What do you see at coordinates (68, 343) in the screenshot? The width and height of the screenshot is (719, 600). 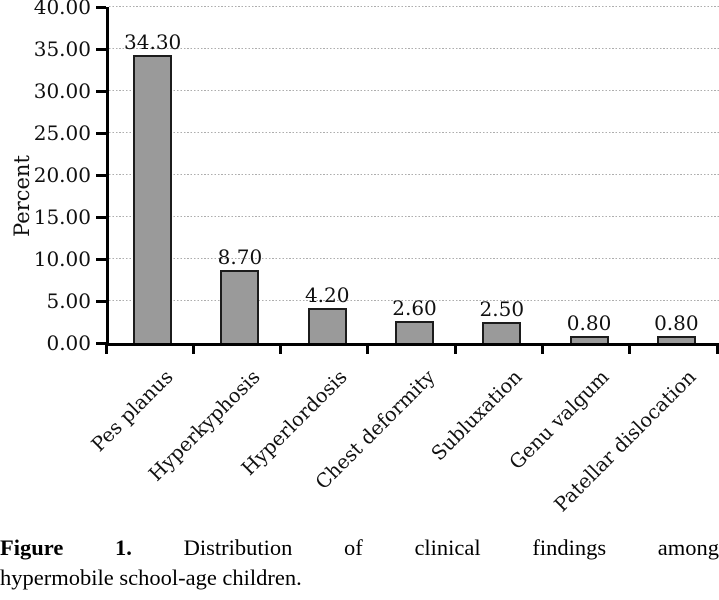 I see `y-axis-tick-label: 0.00` at bounding box center [68, 343].